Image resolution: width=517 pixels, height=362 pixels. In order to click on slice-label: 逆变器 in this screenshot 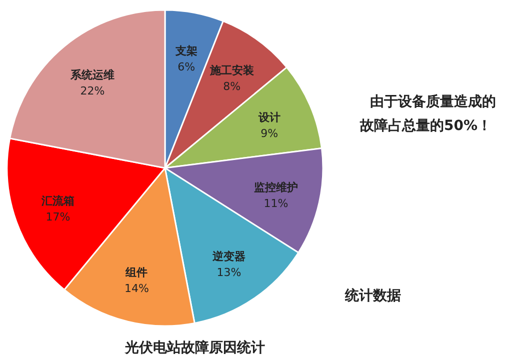, I will do `click(228, 257)`.